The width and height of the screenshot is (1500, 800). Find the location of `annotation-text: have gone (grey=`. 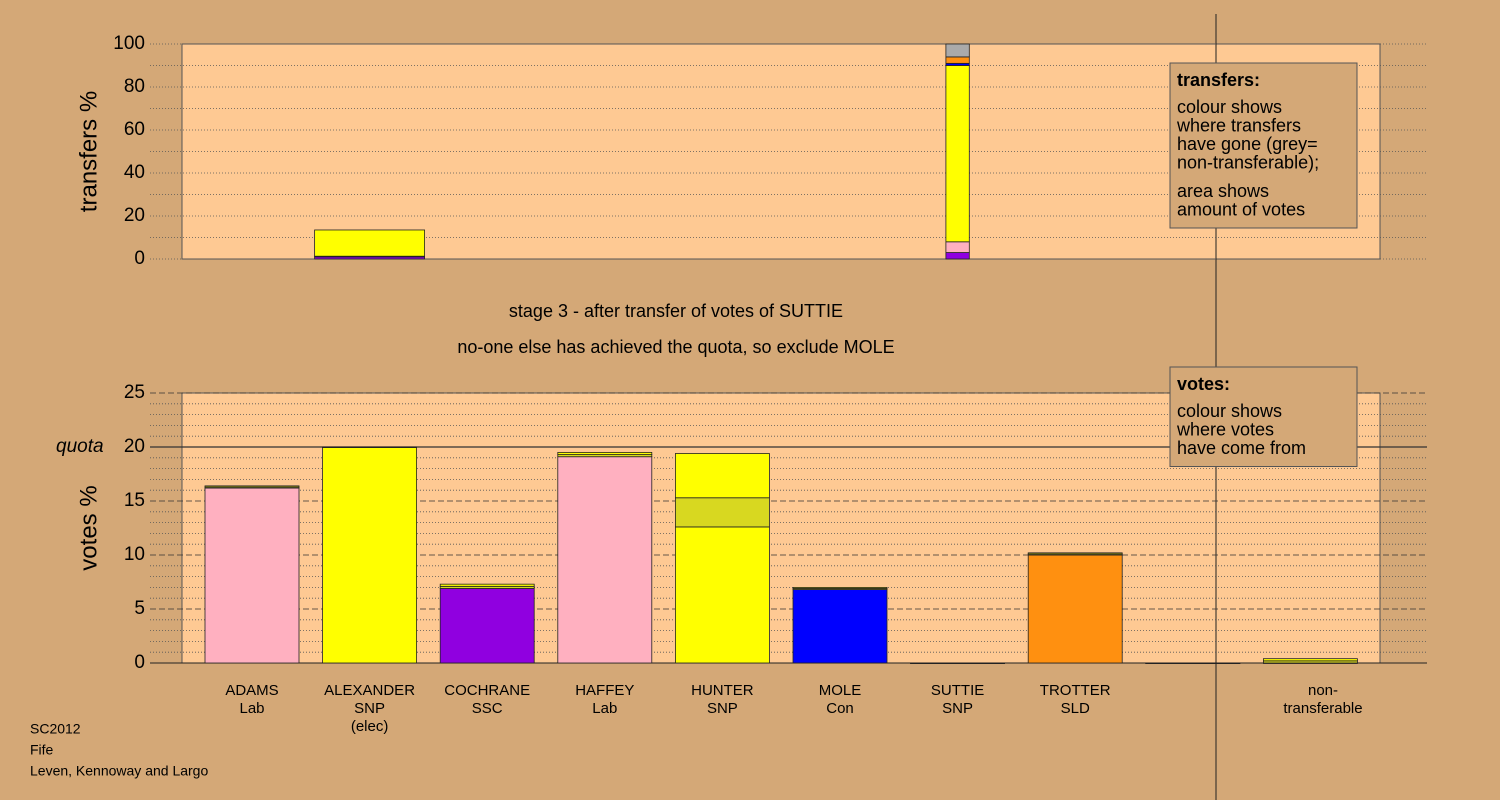

annotation-text: have gone (grey= is located at coordinates (1247, 144).